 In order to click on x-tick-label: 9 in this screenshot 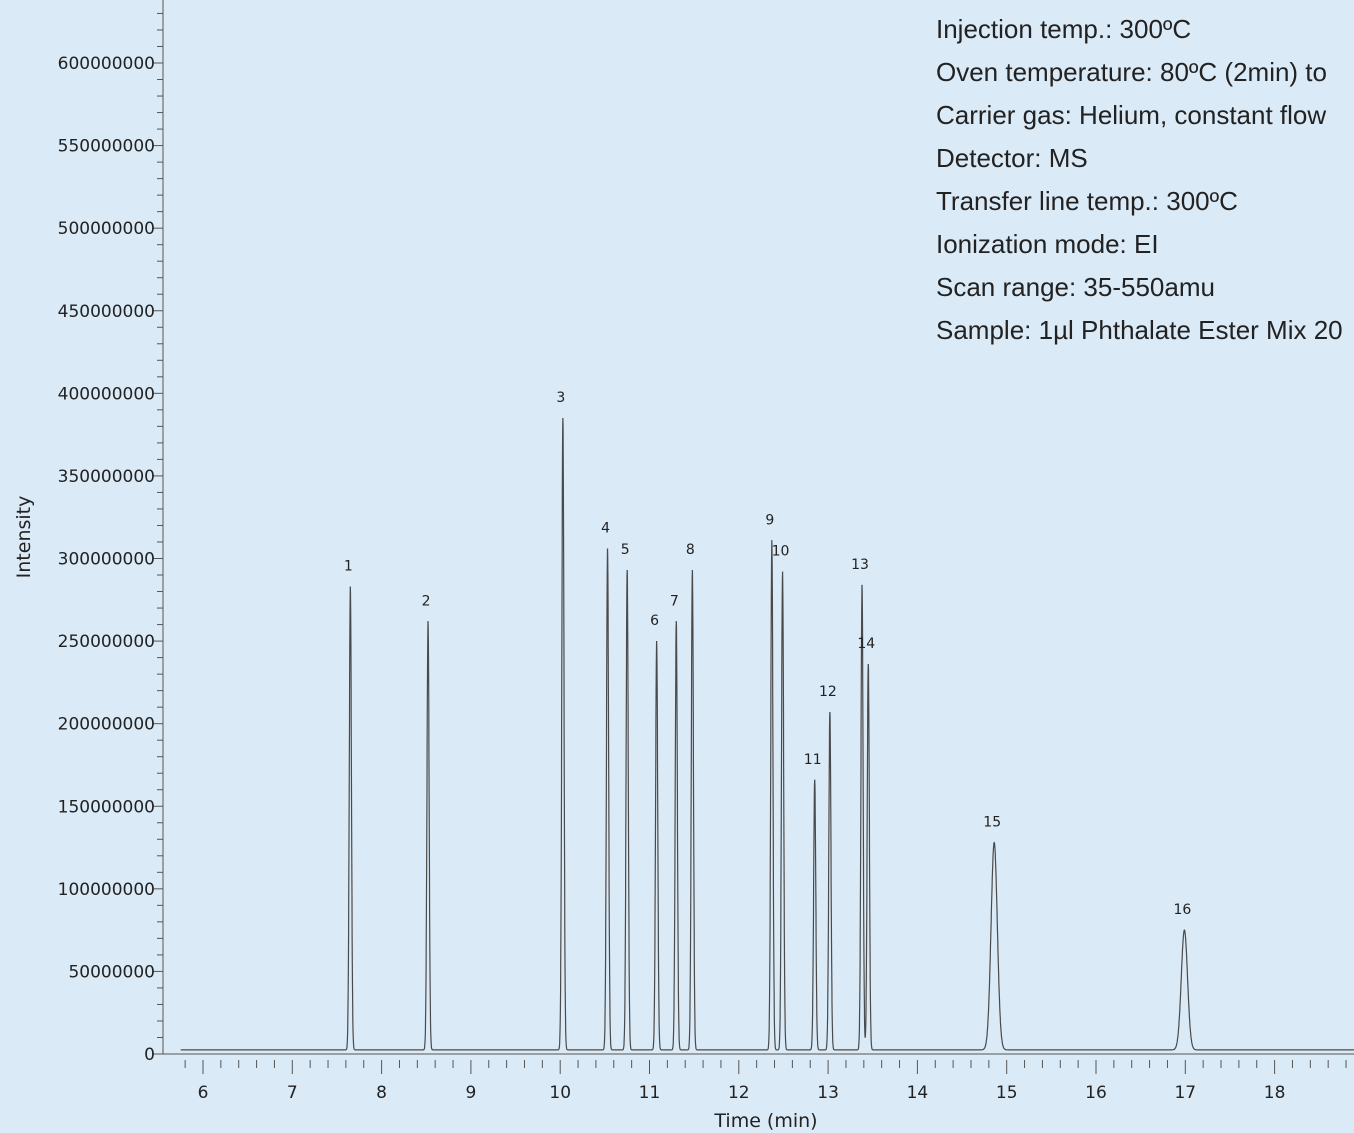, I will do `click(470, 1093)`.